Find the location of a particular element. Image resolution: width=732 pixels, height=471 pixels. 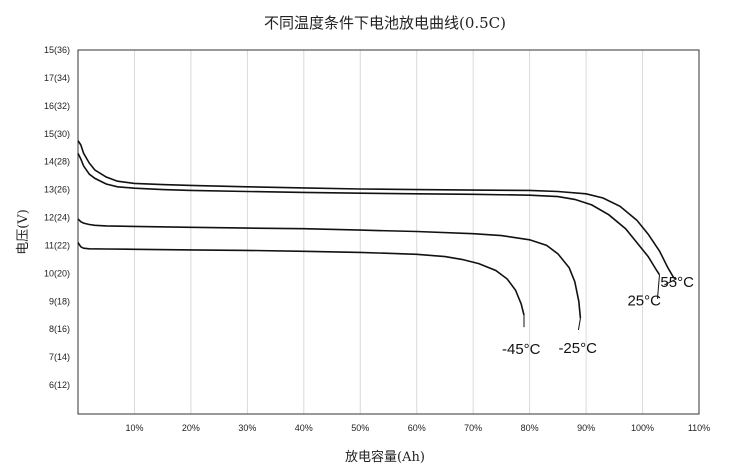

series-label: -25°C is located at coordinates (577, 348).